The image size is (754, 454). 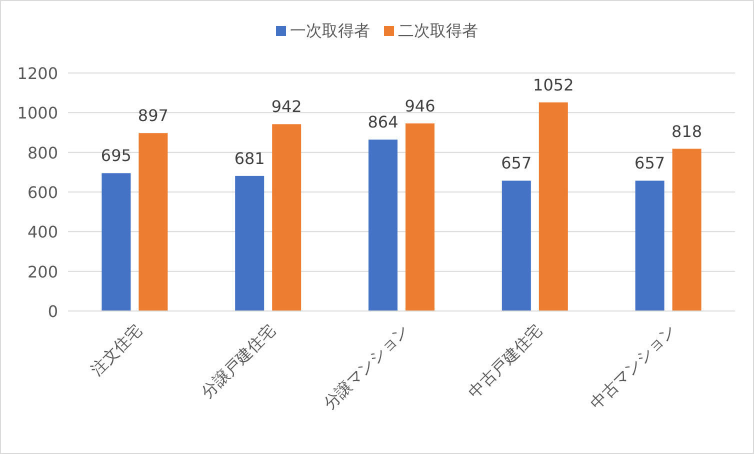 What do you see at coordinates (366, 367) in the screenshot?
I see `x-tick-label: 分譲マンション` at bounding box center [366, 367].